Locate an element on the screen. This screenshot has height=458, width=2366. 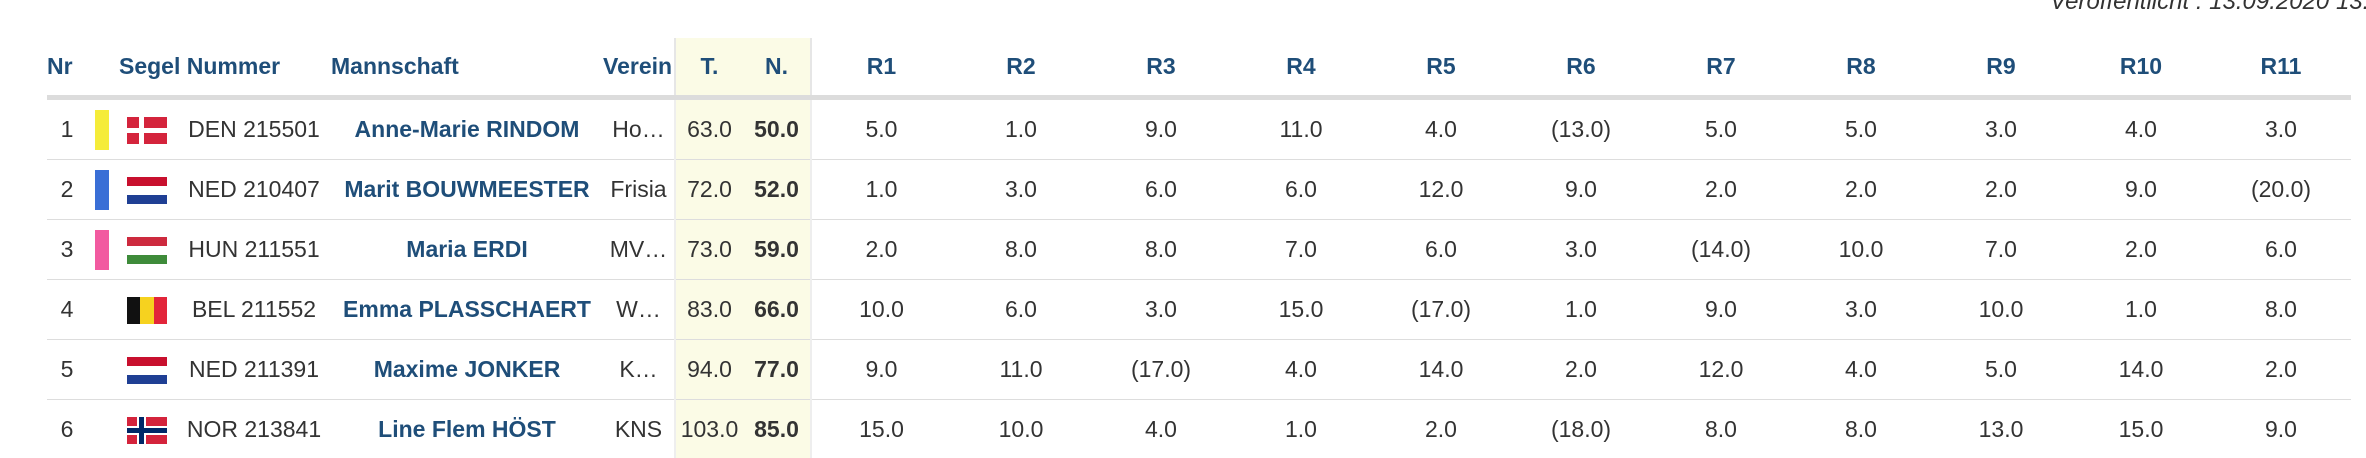
race-score-cell: 12.0 is located at coordinates (1721, 369).